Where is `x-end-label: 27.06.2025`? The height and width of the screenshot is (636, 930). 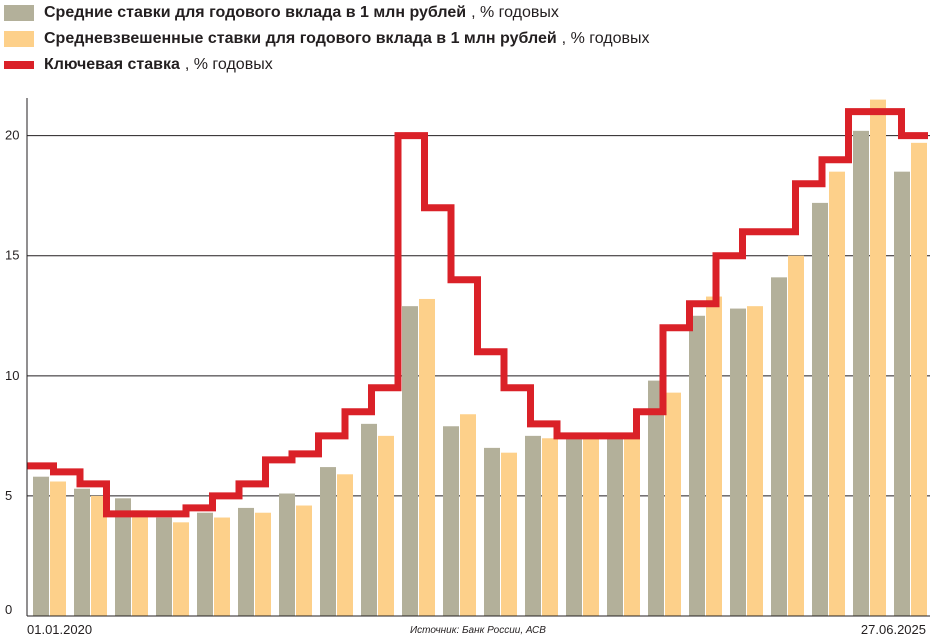
x-end-label: 27.06.2025 is located at coordinates (893, 629).